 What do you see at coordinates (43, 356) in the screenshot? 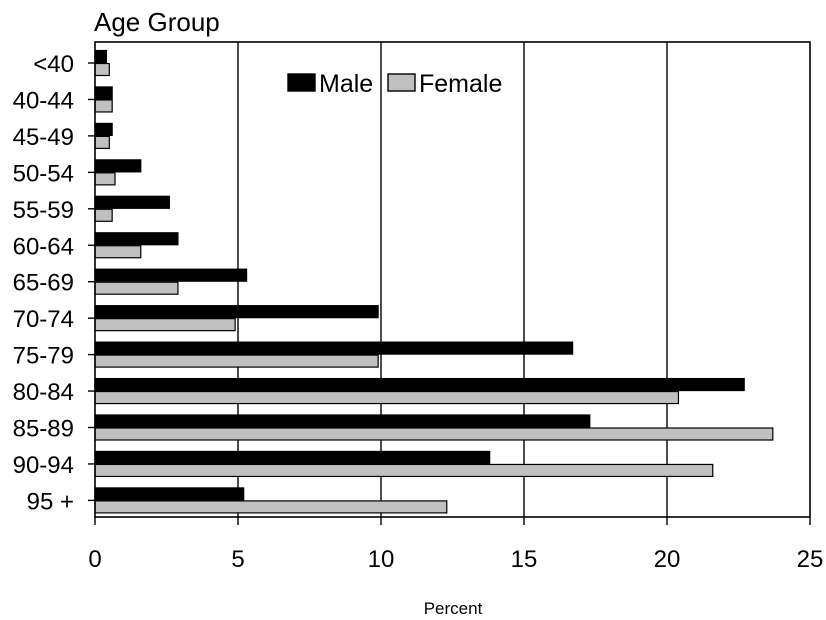
I see `category-label: 75-79` at bounding box center [43, 356].